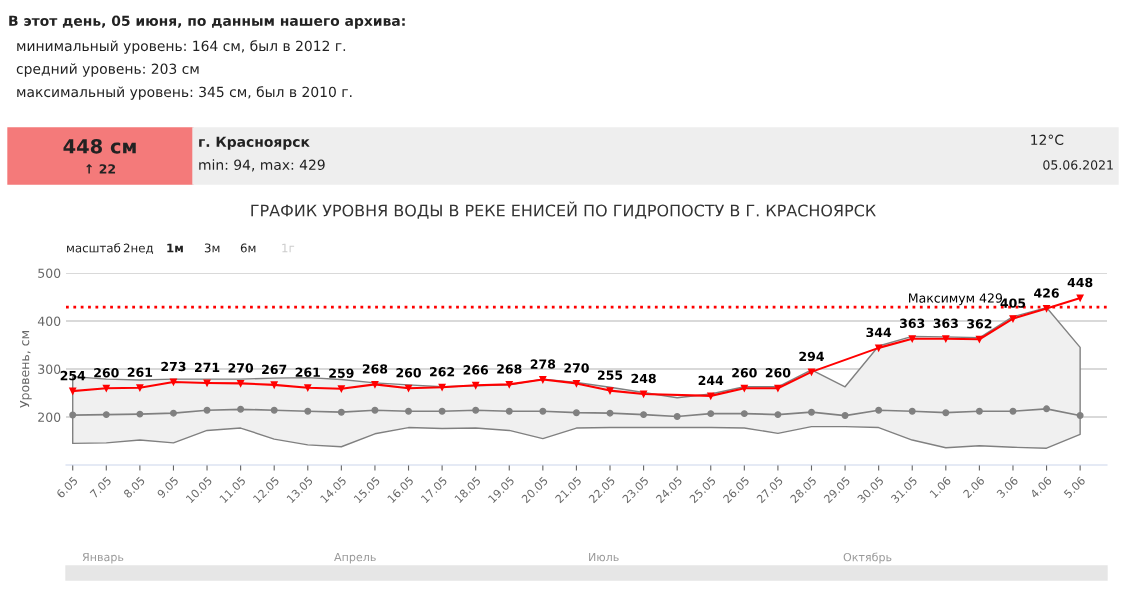 This screenshot has width=1130, height=597. What do you see at coordinates (610, 375) in the screenshot?
I see `data-label: 255` at bounding box center [610, 375].